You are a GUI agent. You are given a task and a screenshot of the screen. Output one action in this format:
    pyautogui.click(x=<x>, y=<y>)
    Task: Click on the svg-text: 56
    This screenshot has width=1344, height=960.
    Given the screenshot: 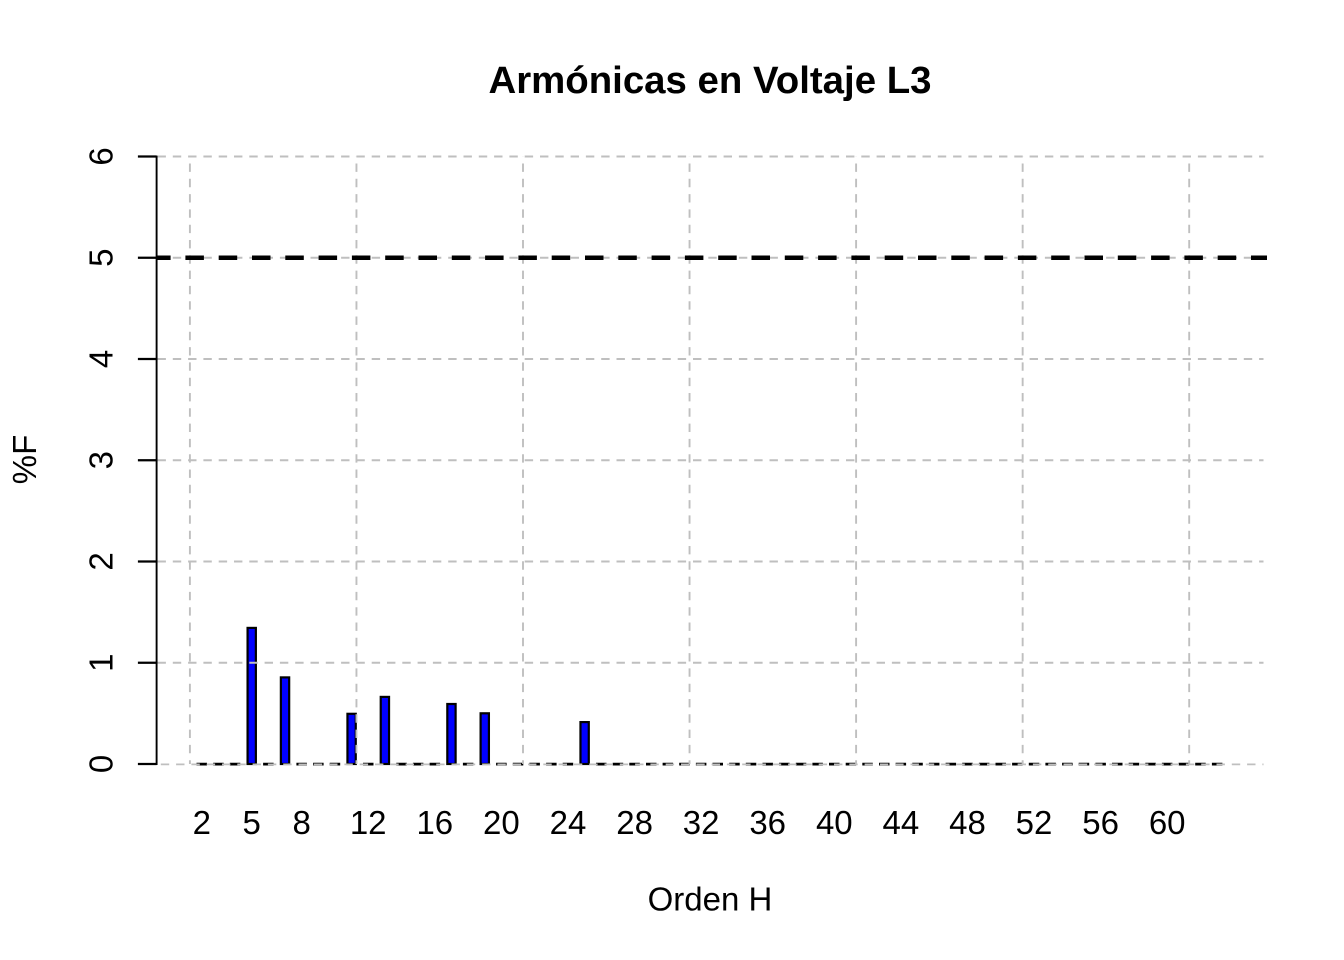 What is the action you would take?
    pyautogui.click(x=1100, y=822)
    